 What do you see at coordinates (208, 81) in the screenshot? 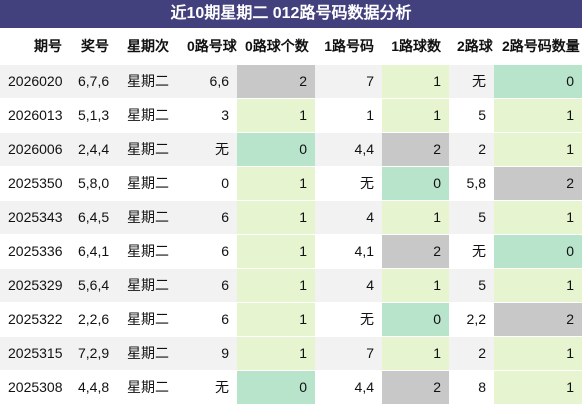
I see `cell-route0-balls: 6,6` at bounding box center [208, 81].